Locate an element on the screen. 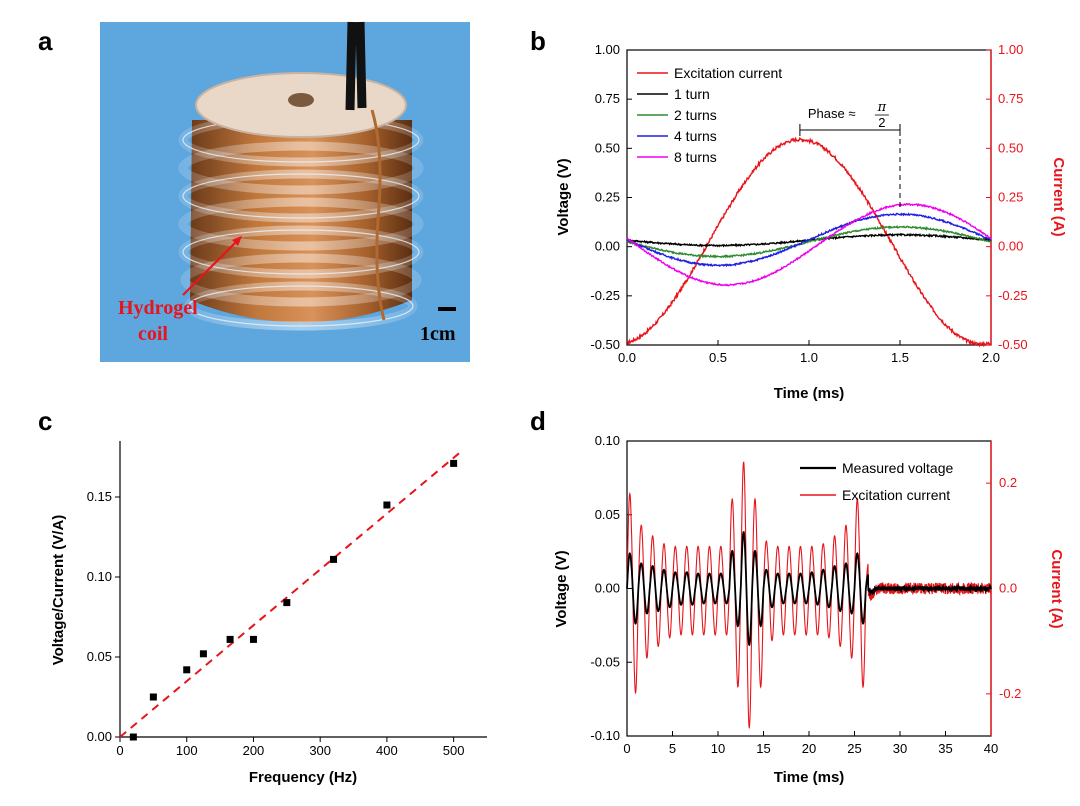 This screenshot has height=806, width=1080. c-xtick-label: 200 is located at coordinates (254, 750).